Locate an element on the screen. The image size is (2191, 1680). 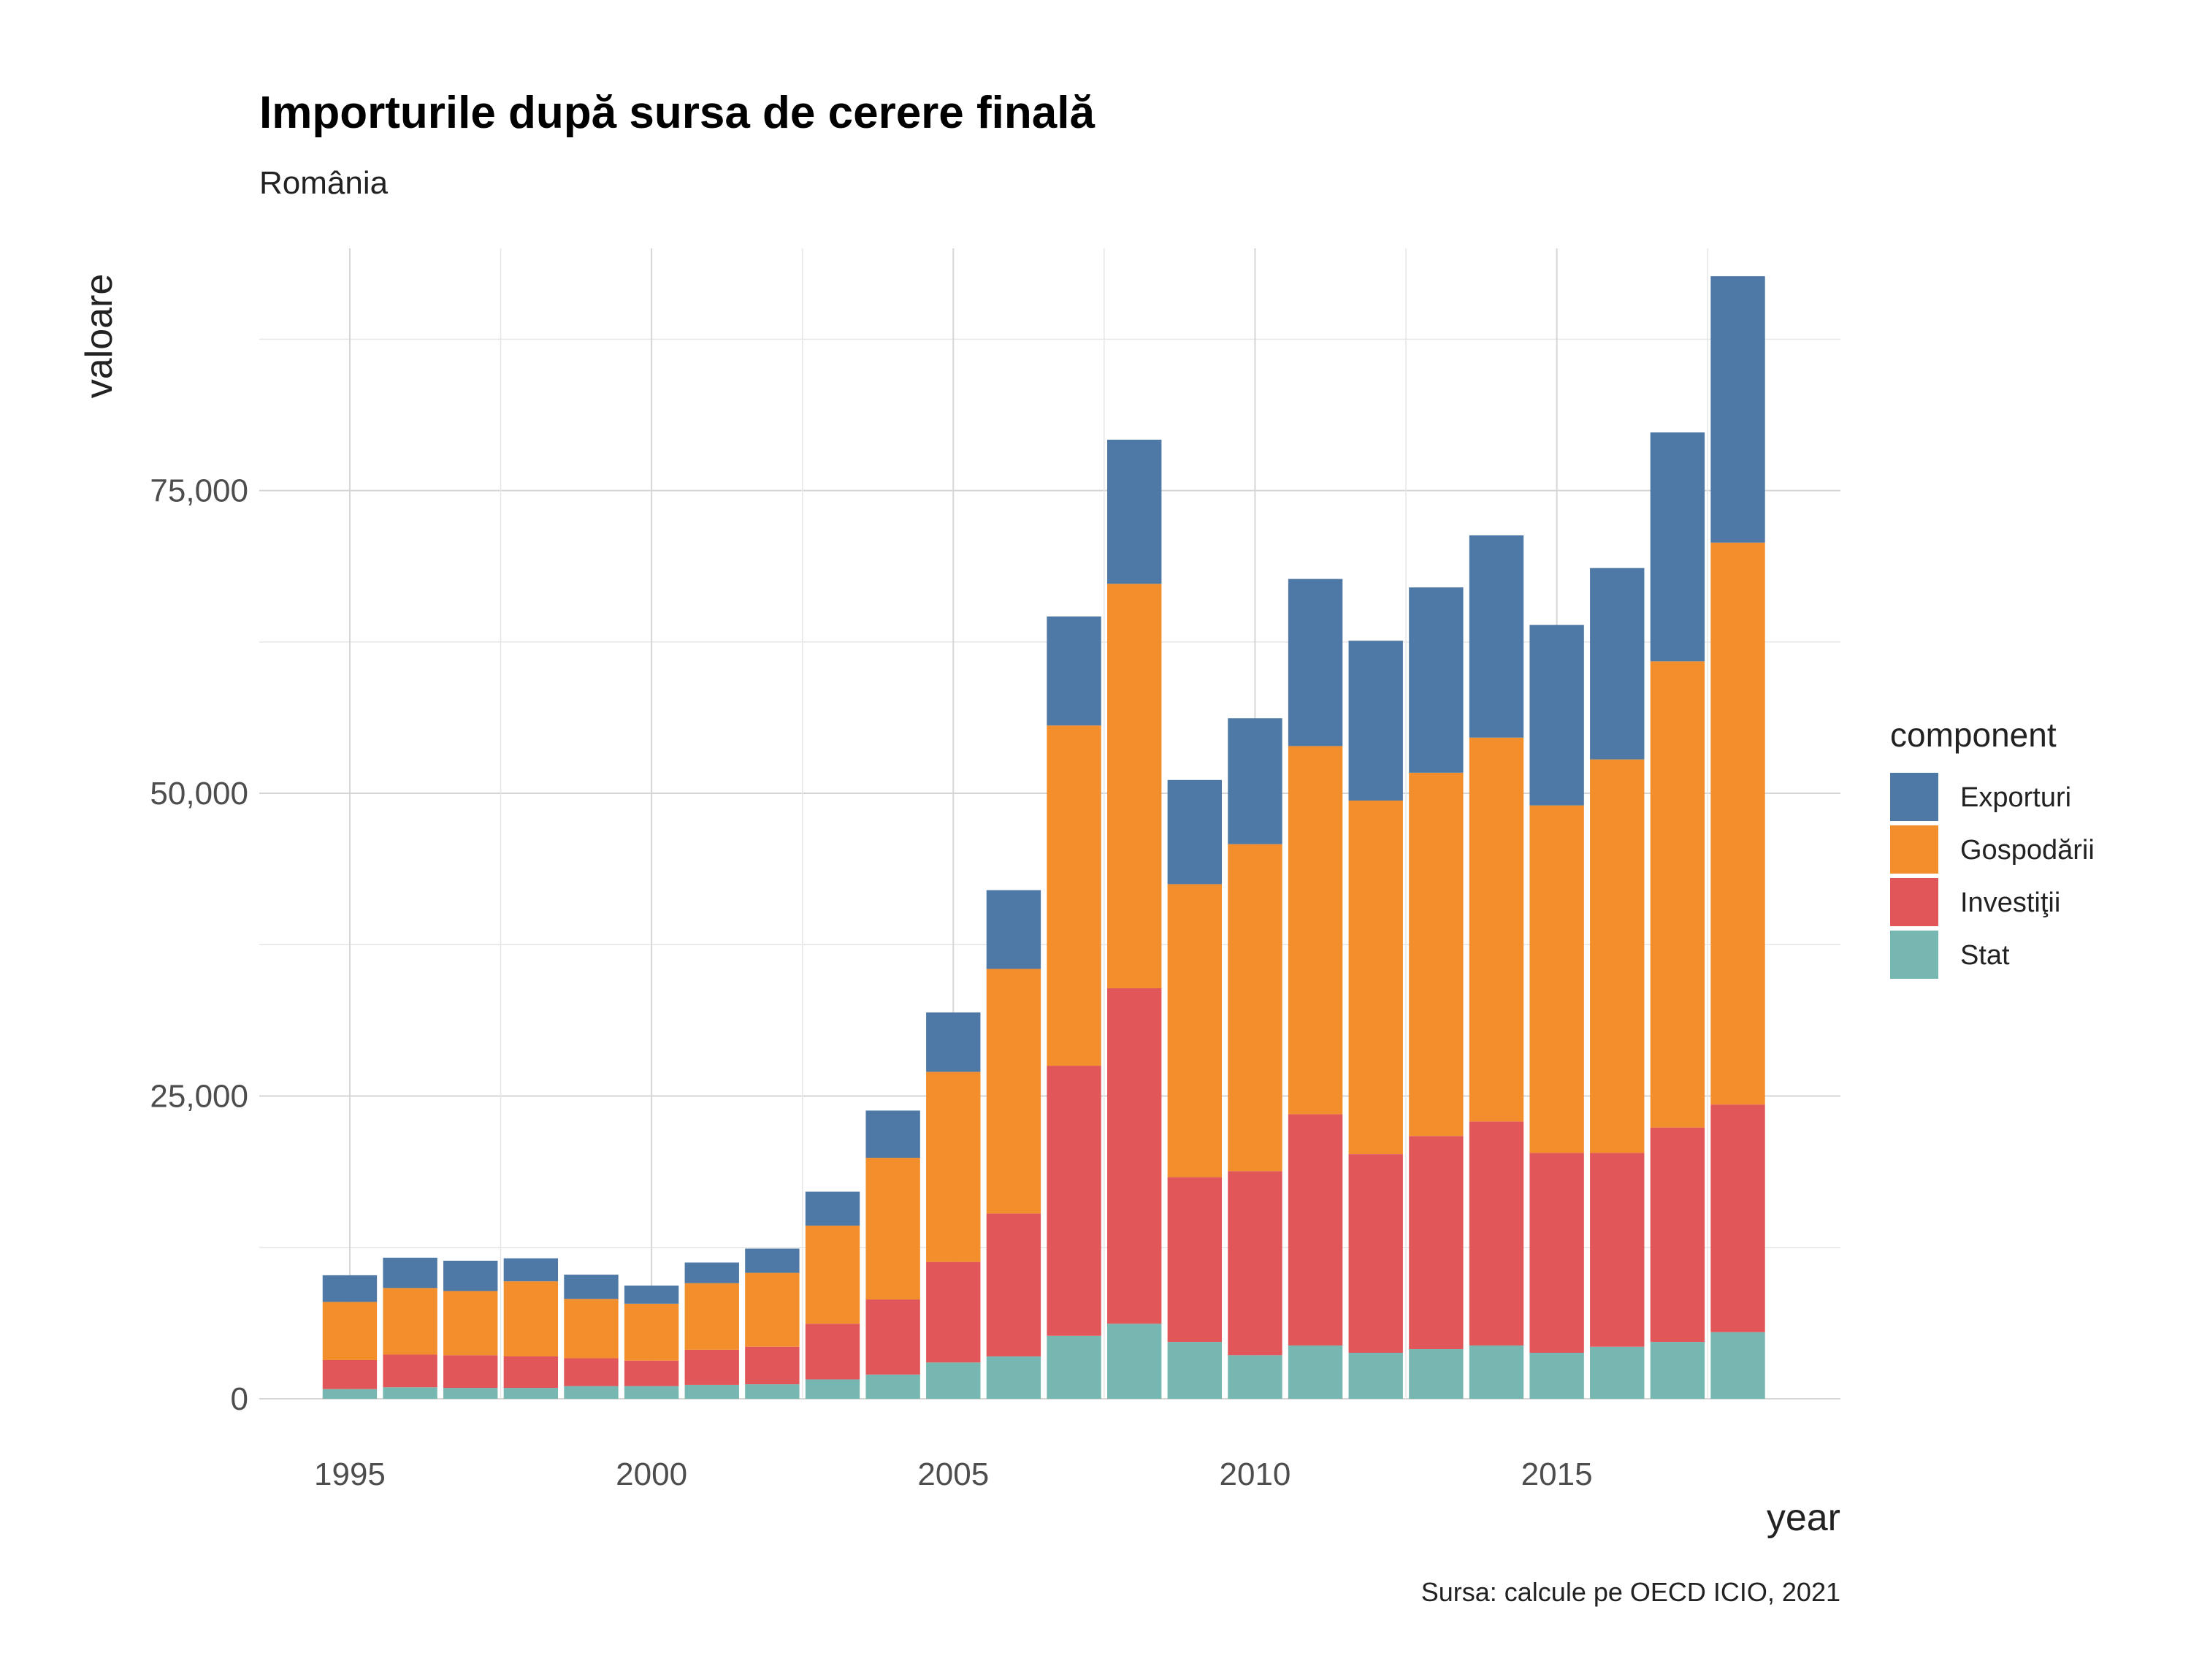
legend-title: component is located at coordinates (1973, 735).